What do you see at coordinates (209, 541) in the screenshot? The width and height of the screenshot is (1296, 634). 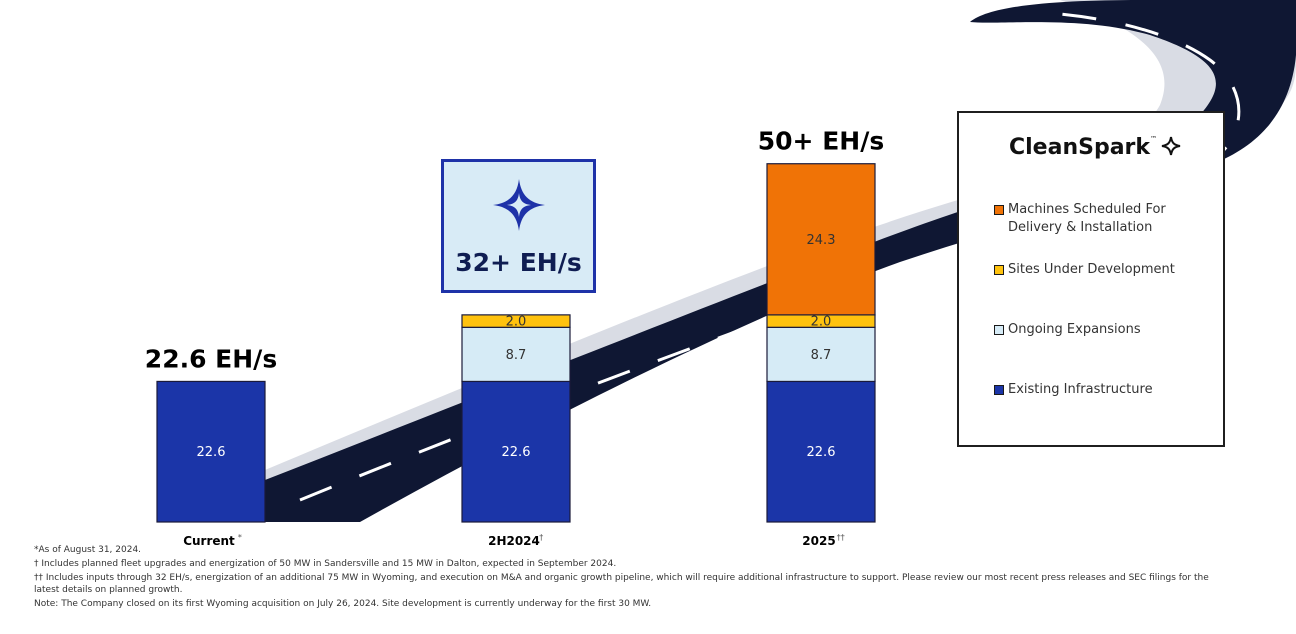 I see `category-label: Current` at bounding box center [209, 541].